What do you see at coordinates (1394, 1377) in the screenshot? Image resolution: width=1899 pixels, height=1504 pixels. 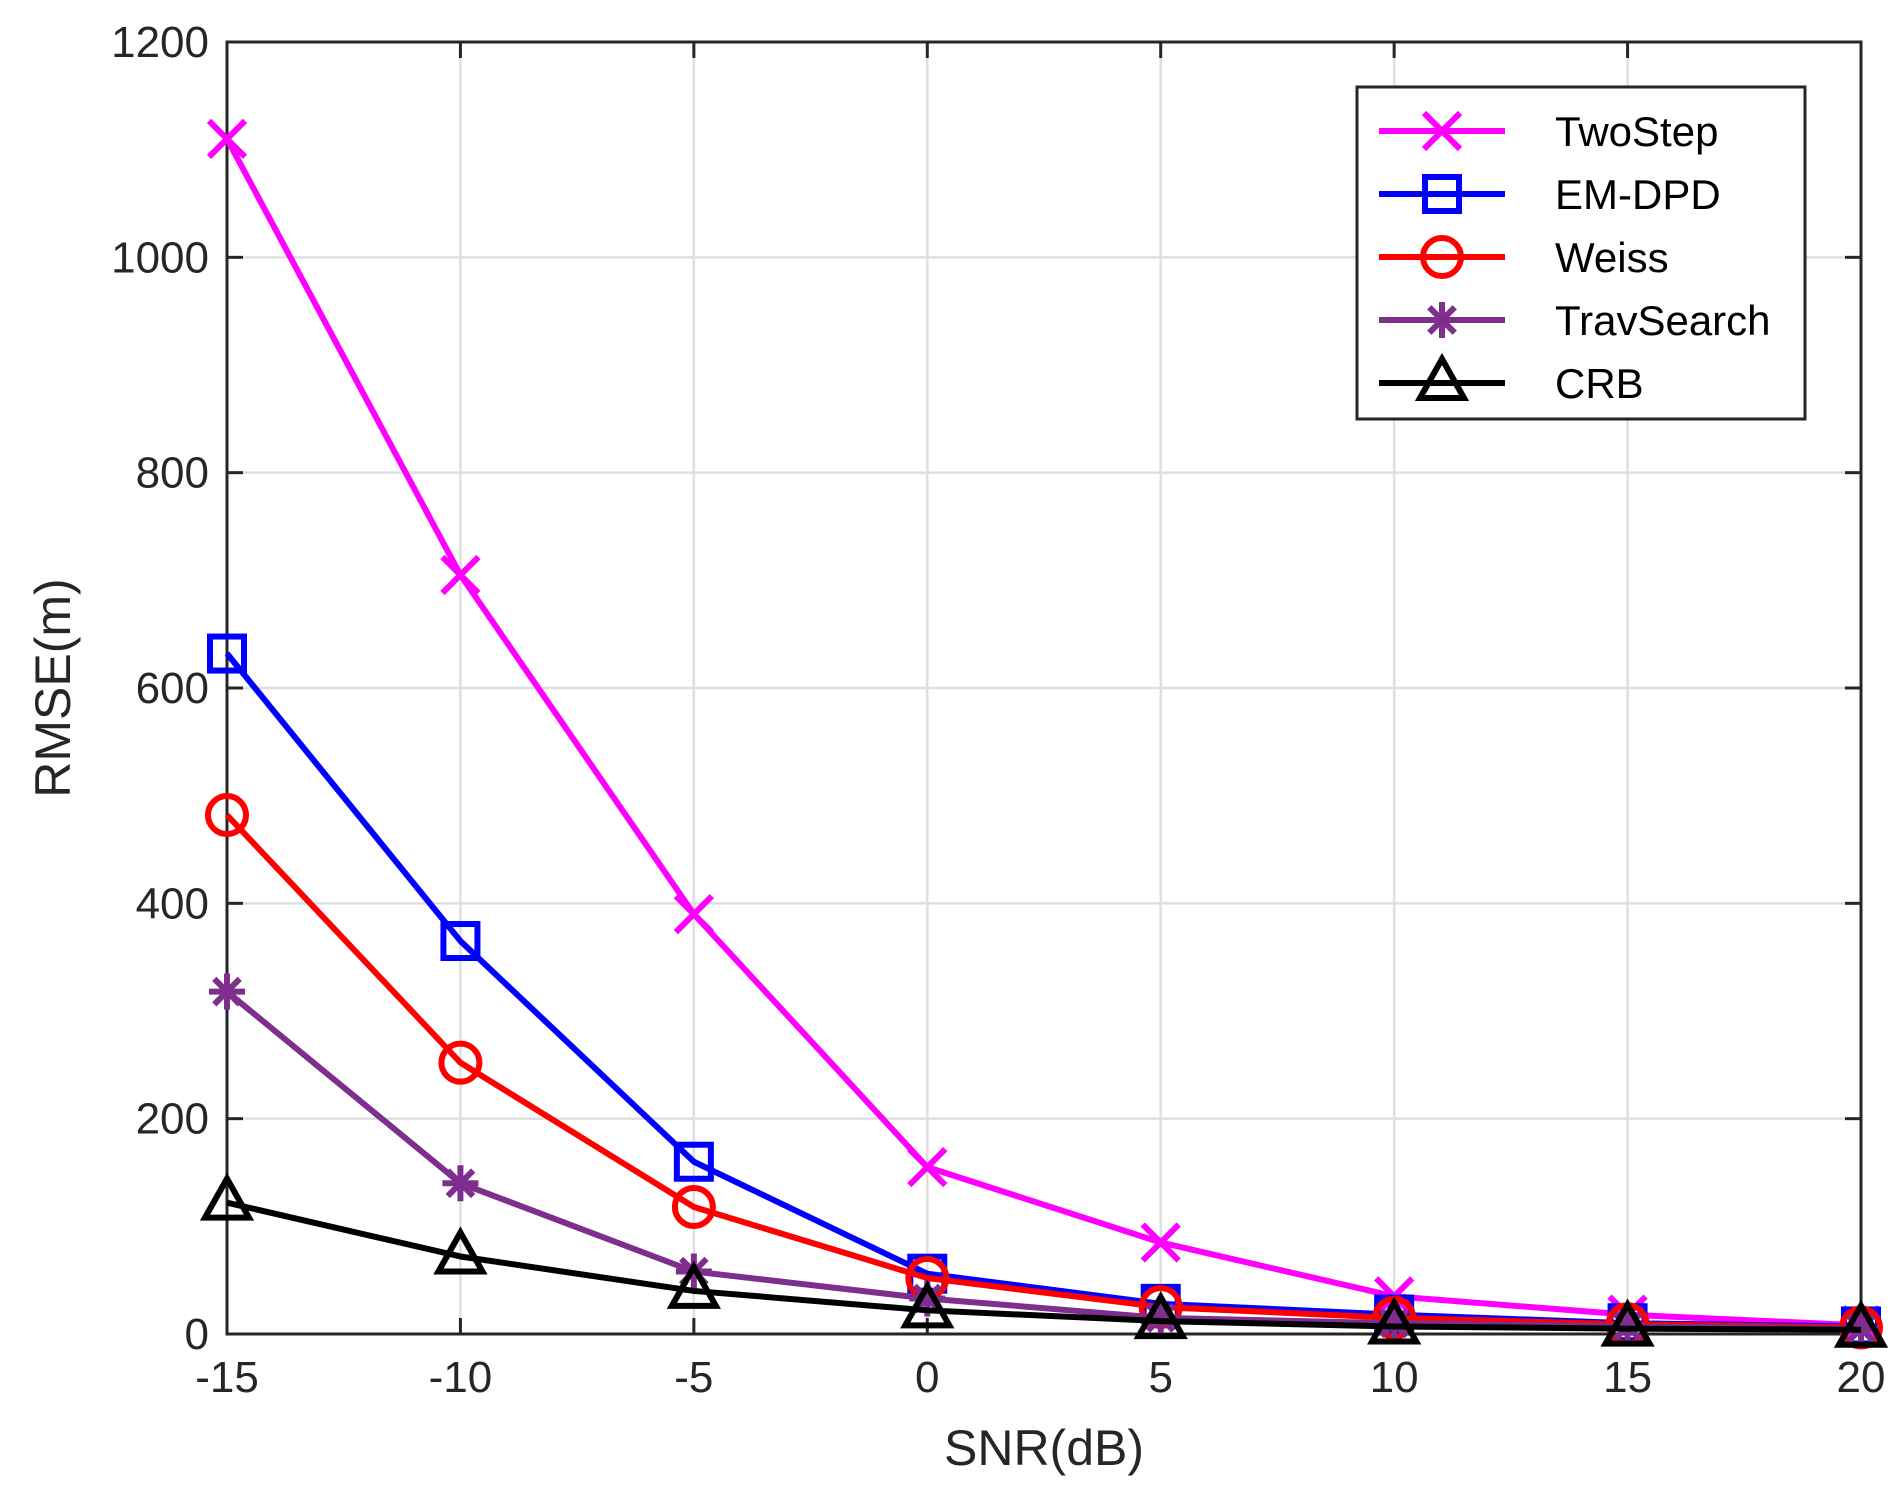 I see `x-tick-label: 10` at bounding box center [1394, 1377].